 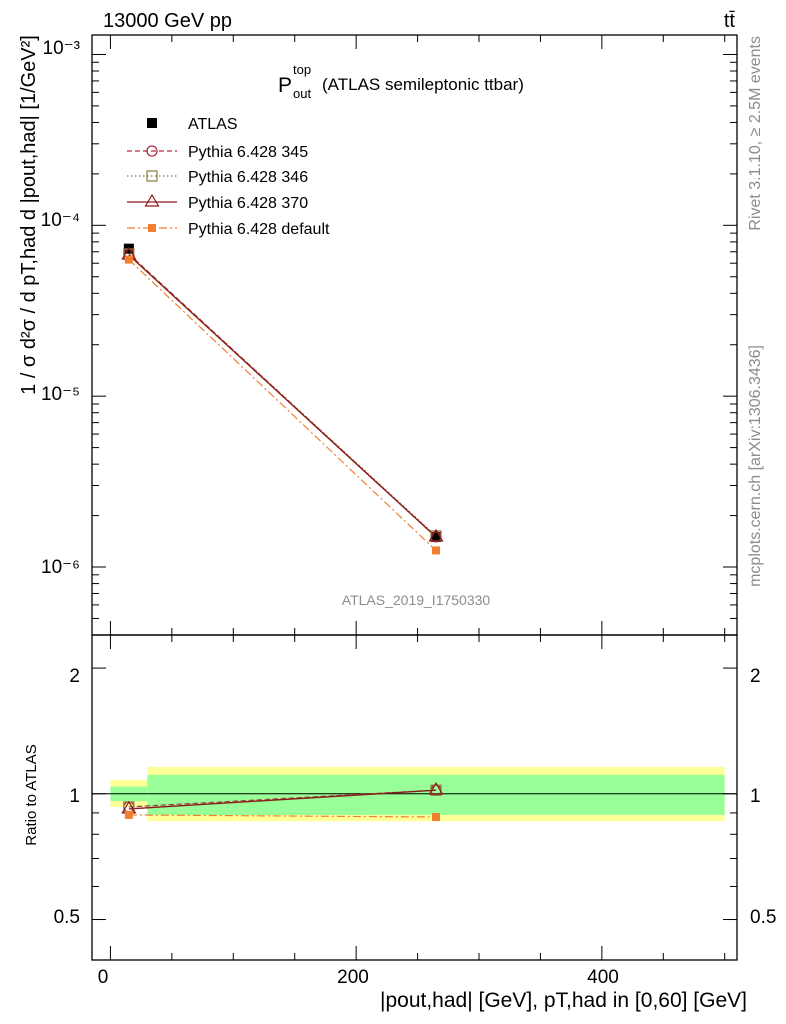 I want to click on main-line-s370, so click(x=282, y=396).